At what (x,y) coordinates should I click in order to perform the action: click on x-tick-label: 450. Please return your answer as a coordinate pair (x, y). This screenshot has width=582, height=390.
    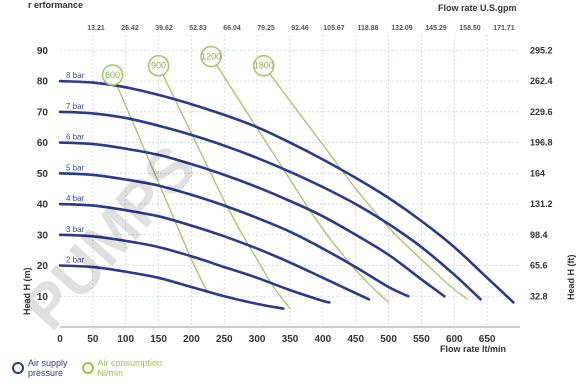
    Looking at the image, I should click on (355, 339).